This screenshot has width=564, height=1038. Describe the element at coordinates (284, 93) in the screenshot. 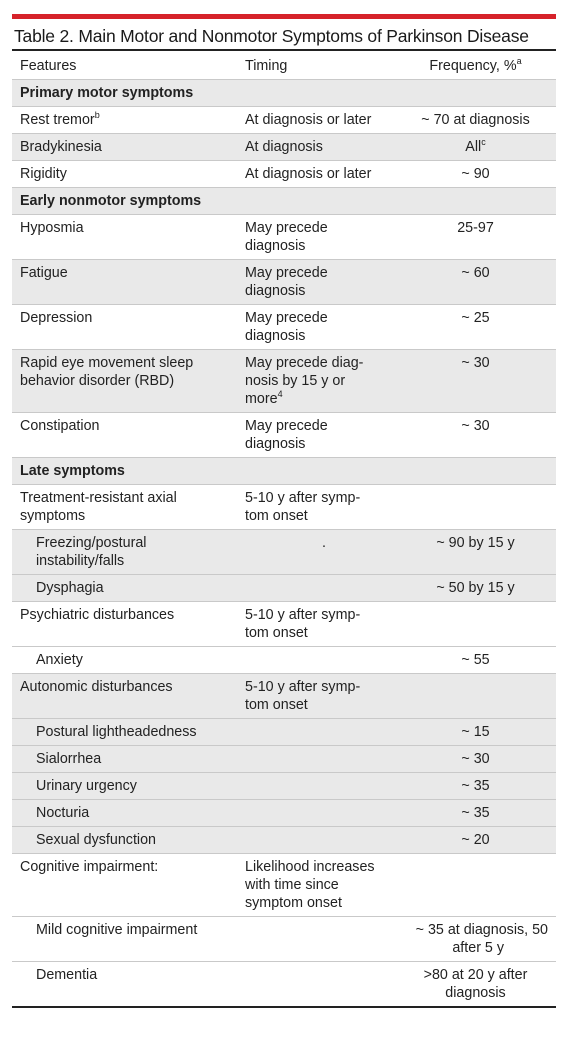

I see `section-row: Primary motor symptoms` at that location.